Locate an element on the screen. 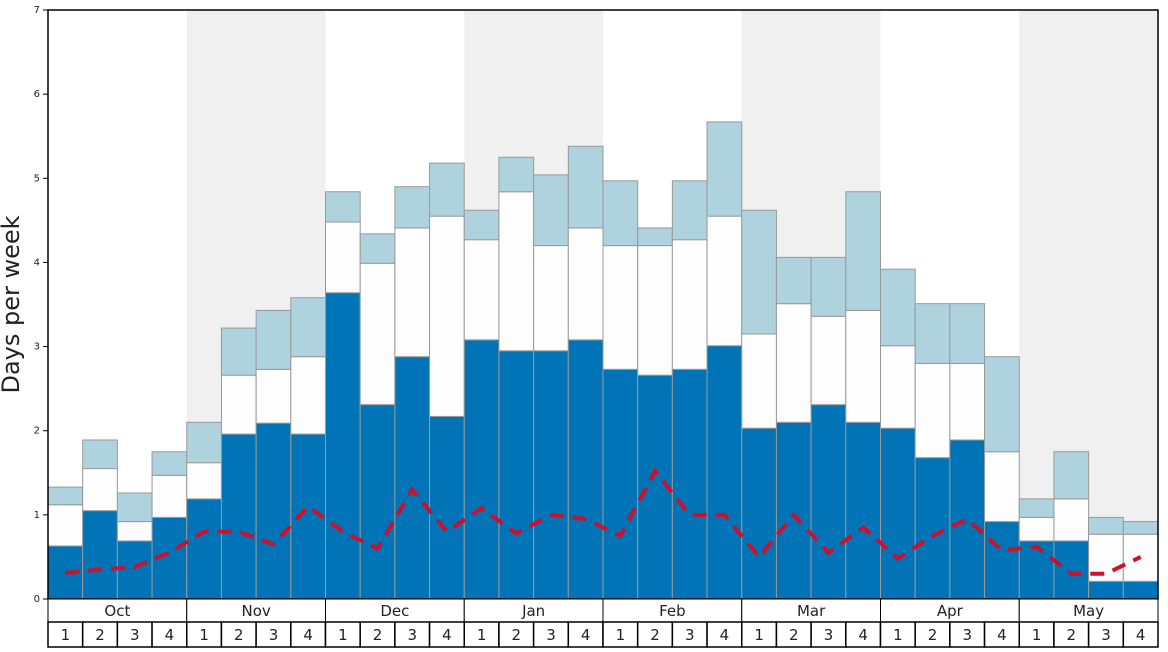 The width and height of the screenshot is (1168, 652). month-label: Mar is located at coordinates (811, 611).